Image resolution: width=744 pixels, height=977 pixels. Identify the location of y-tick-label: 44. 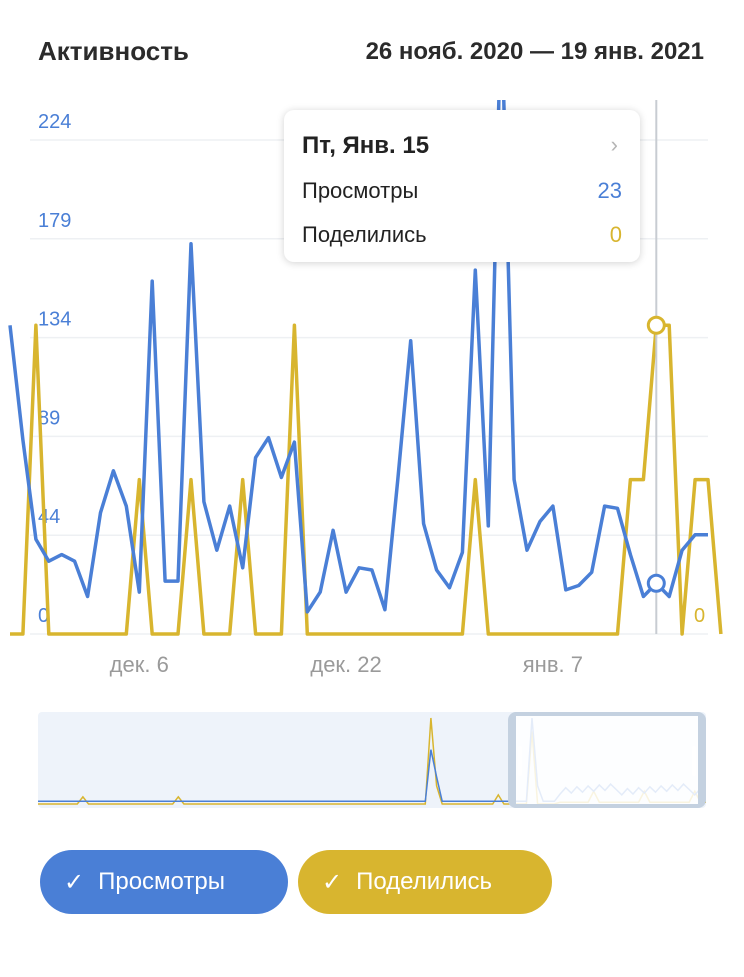
(49, 517).